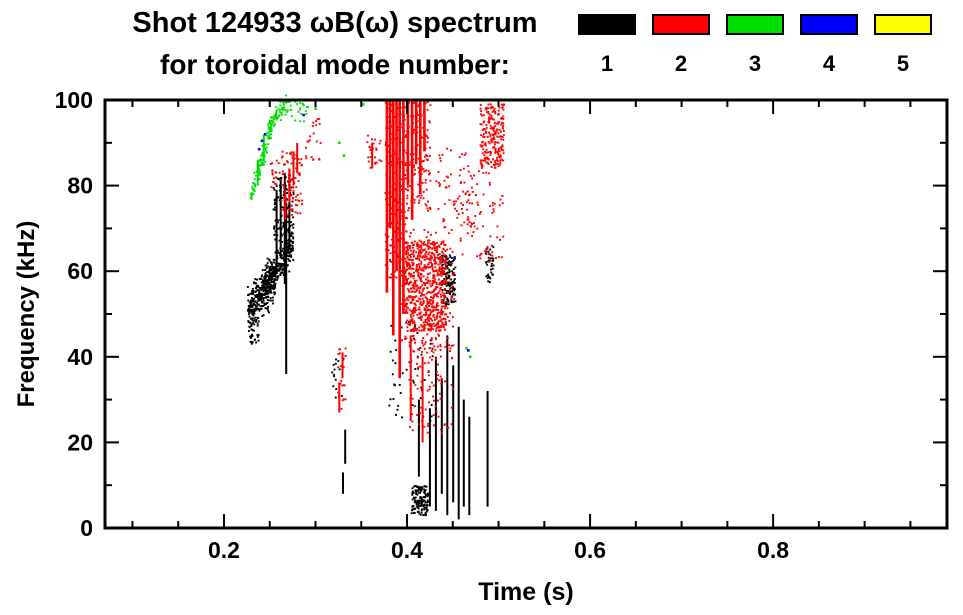 The image size is (963, 615). Describe the element at coordinates (80, 186) in the screenshot. I see `y-tick-label: 80` at that location.